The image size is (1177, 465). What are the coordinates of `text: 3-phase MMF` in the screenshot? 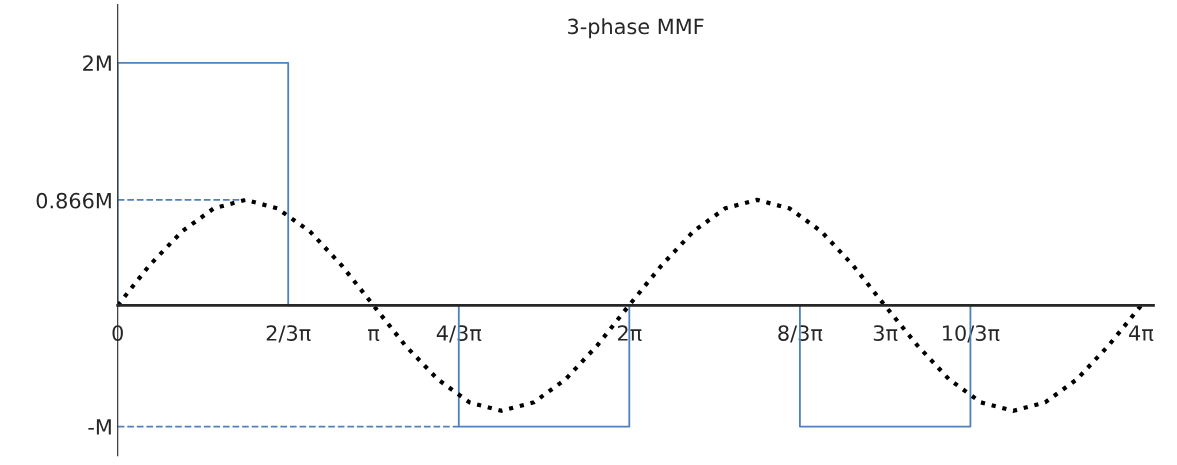 It's located at (636, 28).